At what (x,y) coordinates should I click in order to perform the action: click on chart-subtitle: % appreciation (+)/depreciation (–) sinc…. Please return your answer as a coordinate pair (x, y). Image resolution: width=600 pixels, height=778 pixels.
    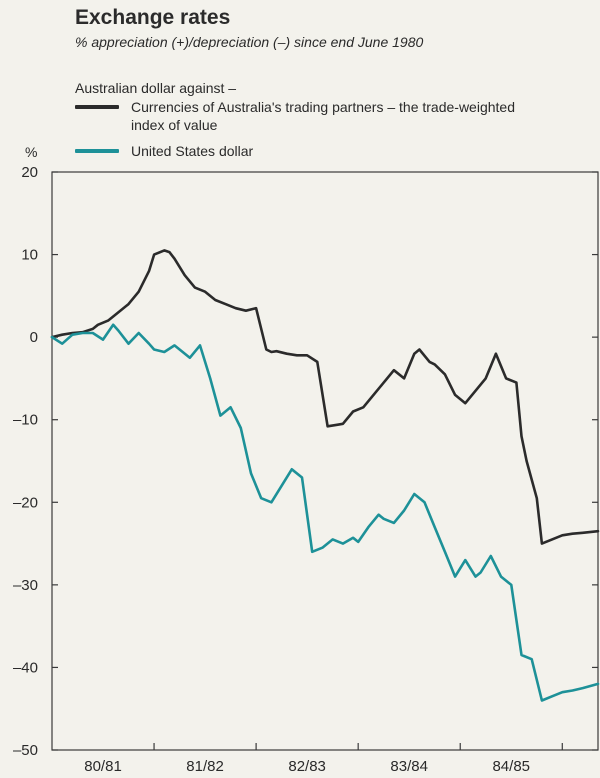
    Looking at the image, I should click on (249, 42).